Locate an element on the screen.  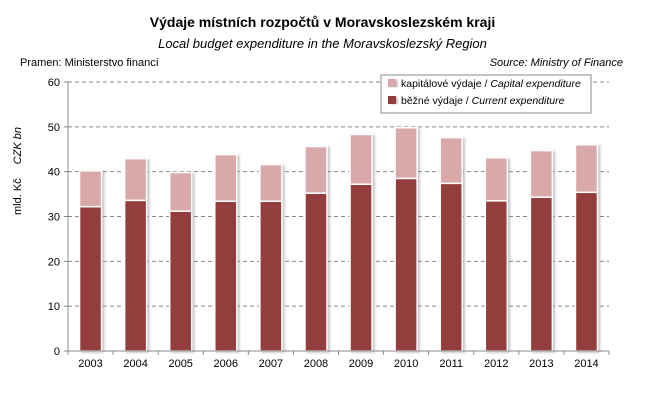
x-tick-label: 2003 is located at coordinates (90, 364).